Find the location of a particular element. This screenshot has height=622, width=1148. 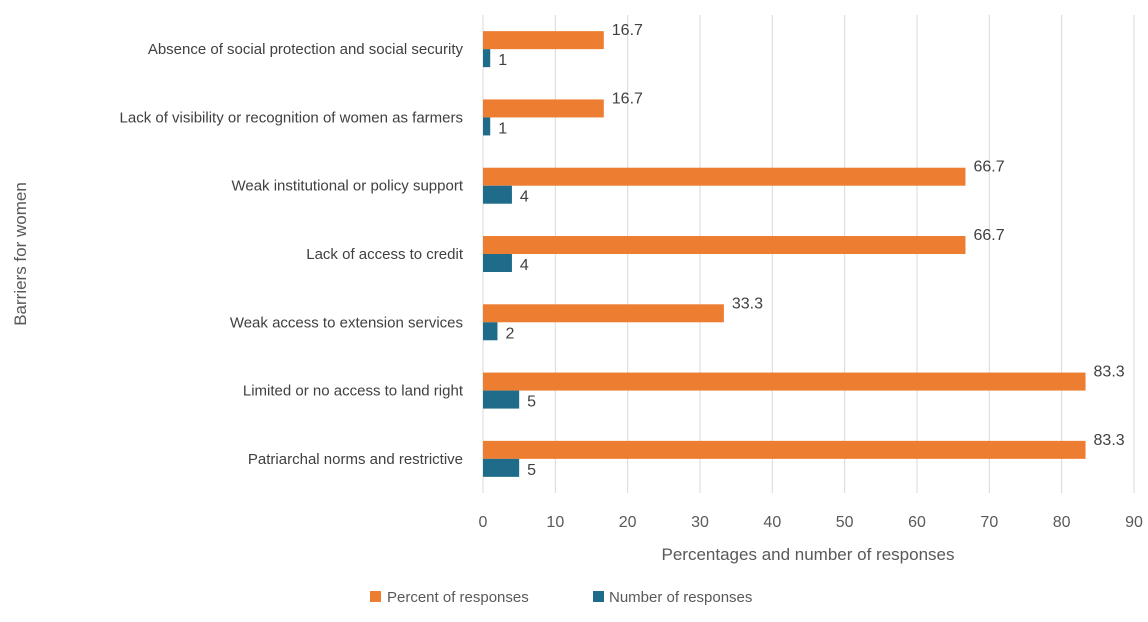

legend-label-percent: Percent of responses is located at coordinates (458, 597).